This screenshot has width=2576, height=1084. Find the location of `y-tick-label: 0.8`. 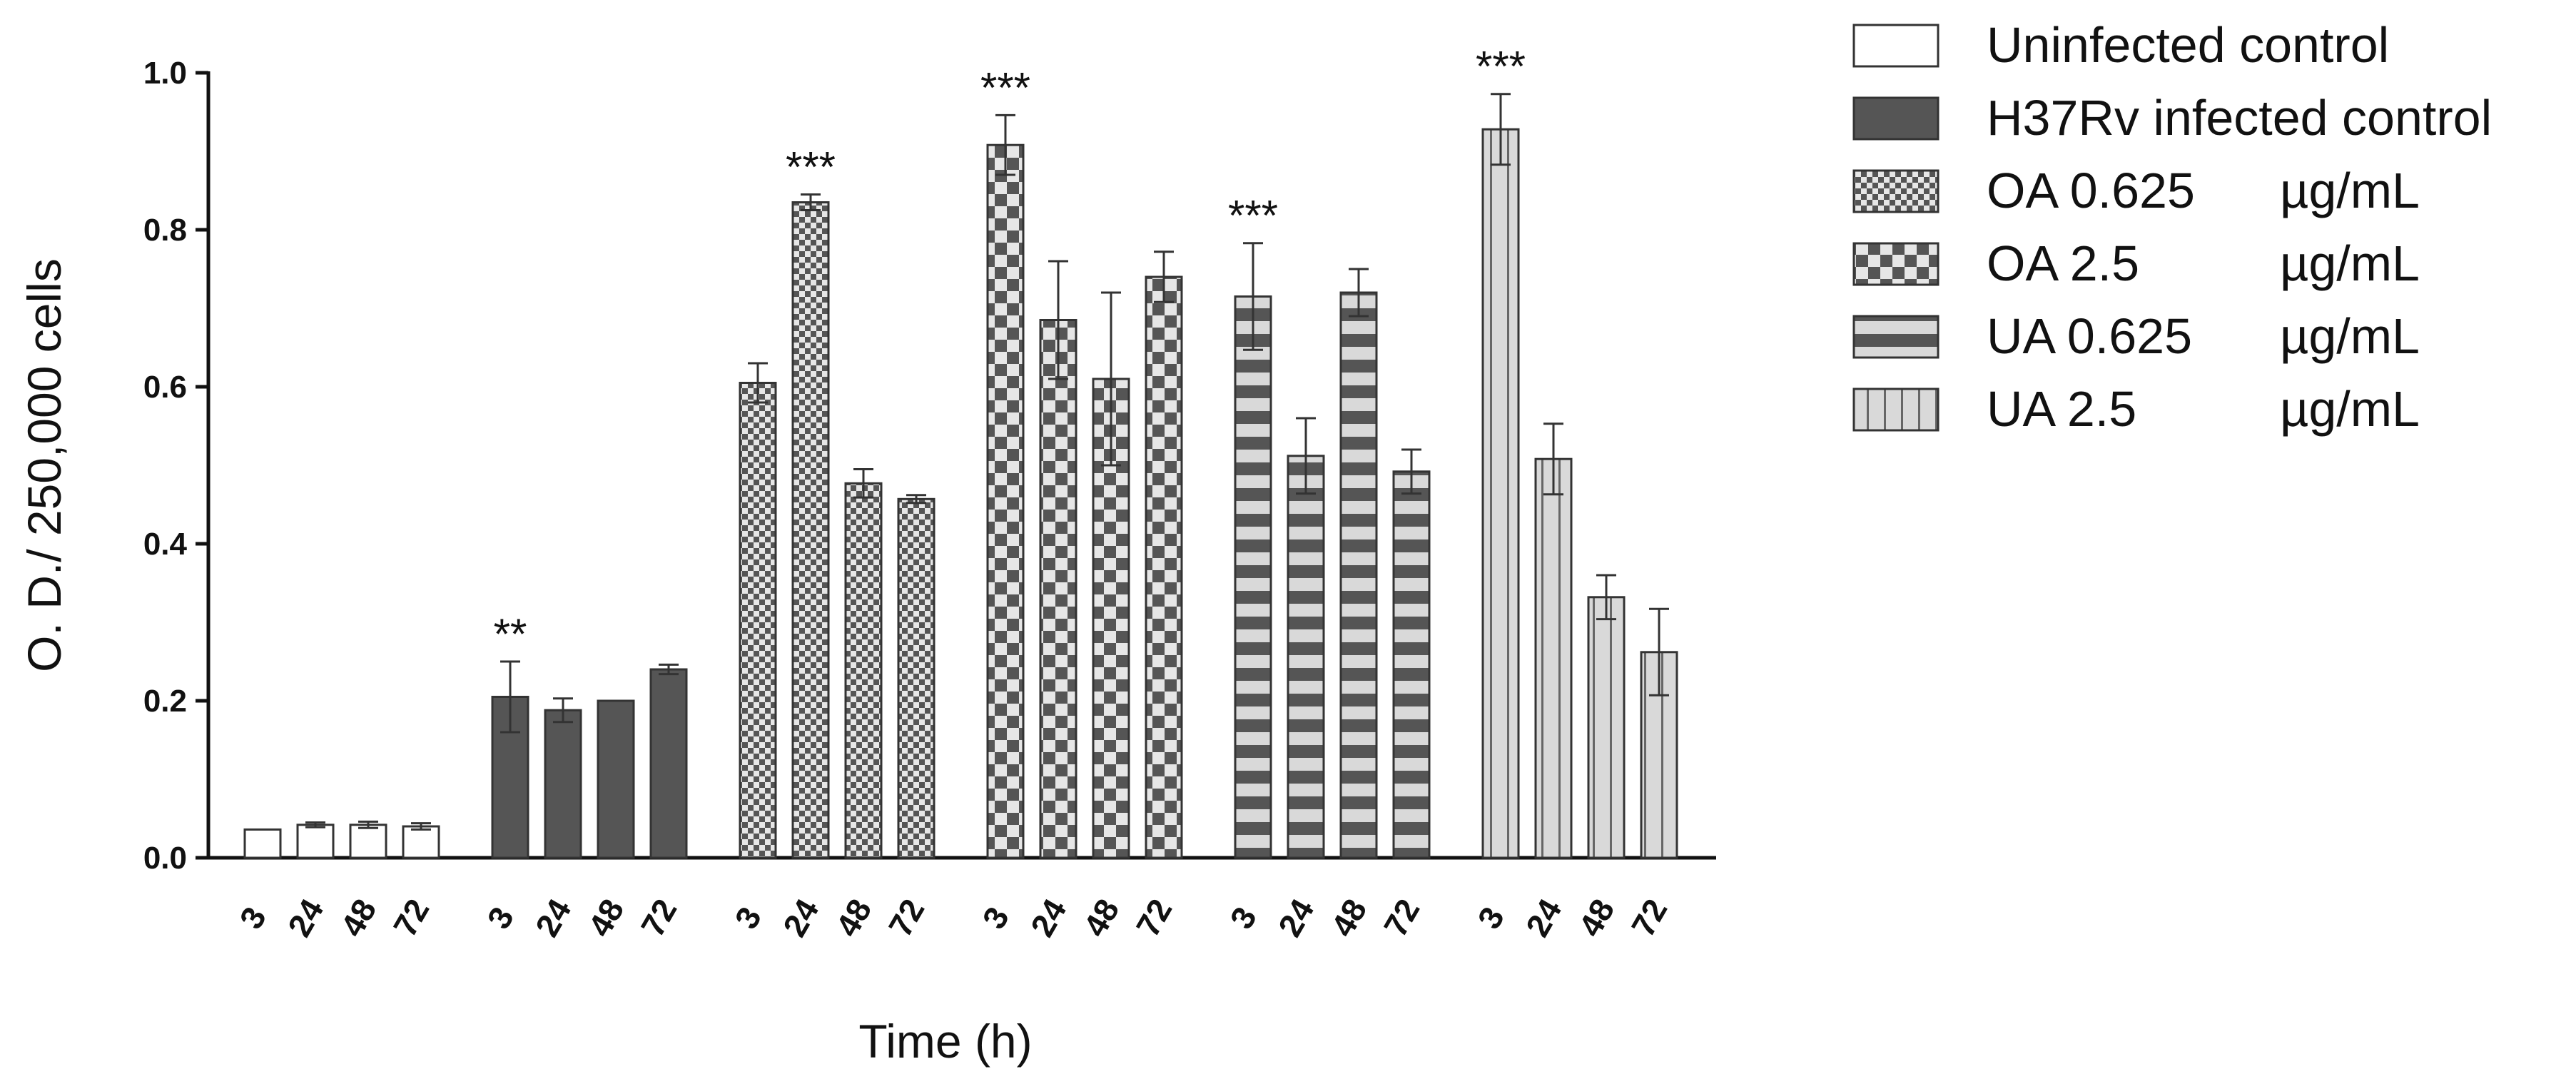

y-tick-label: 0.8 is located at coordinates (165, 230).